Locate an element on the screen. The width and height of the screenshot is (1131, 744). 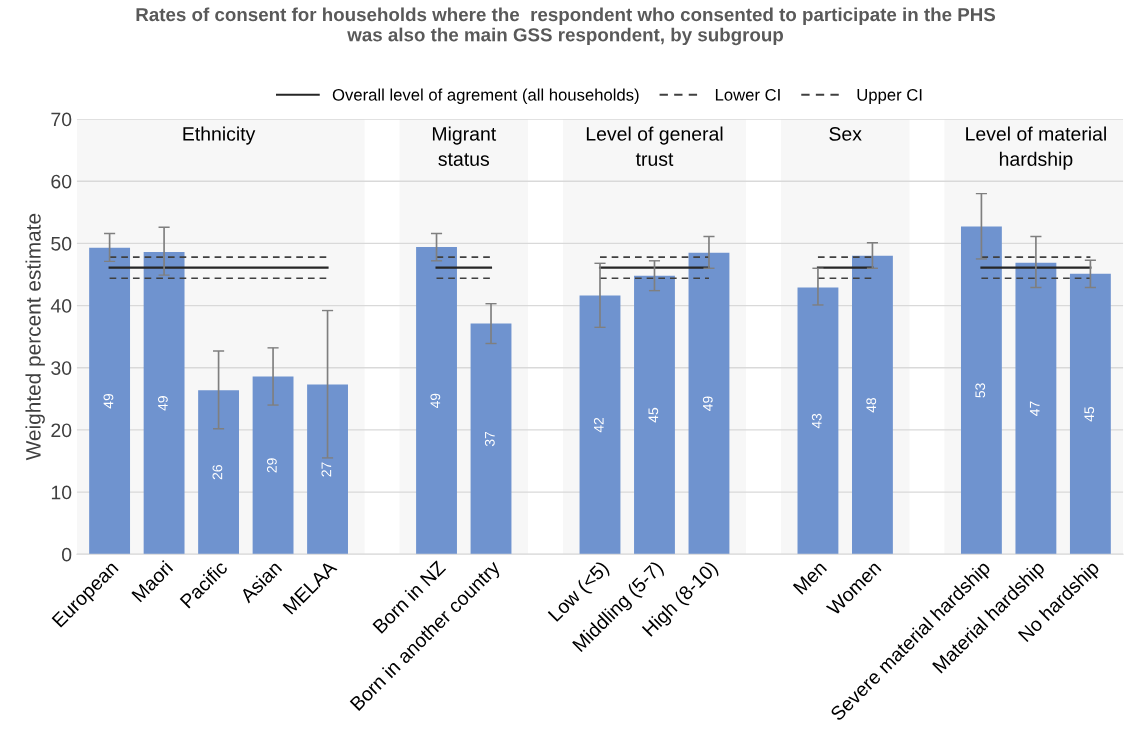
legend-label: Overall level of agrement (all households) is located at coordinates (485, 96).